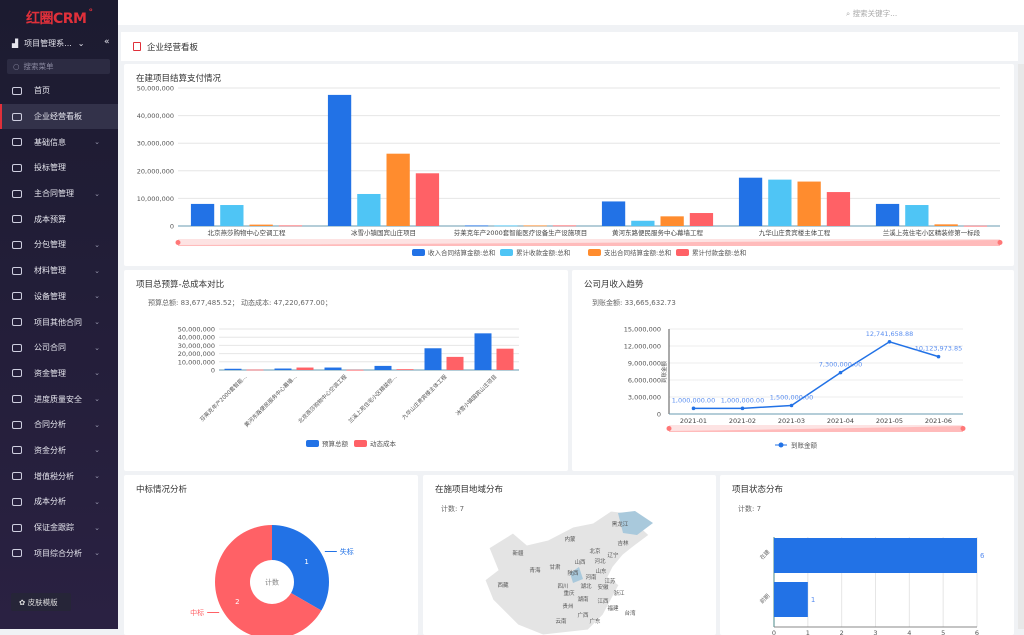  I want to click on y-tick-label: 在建, so click(765, 555).